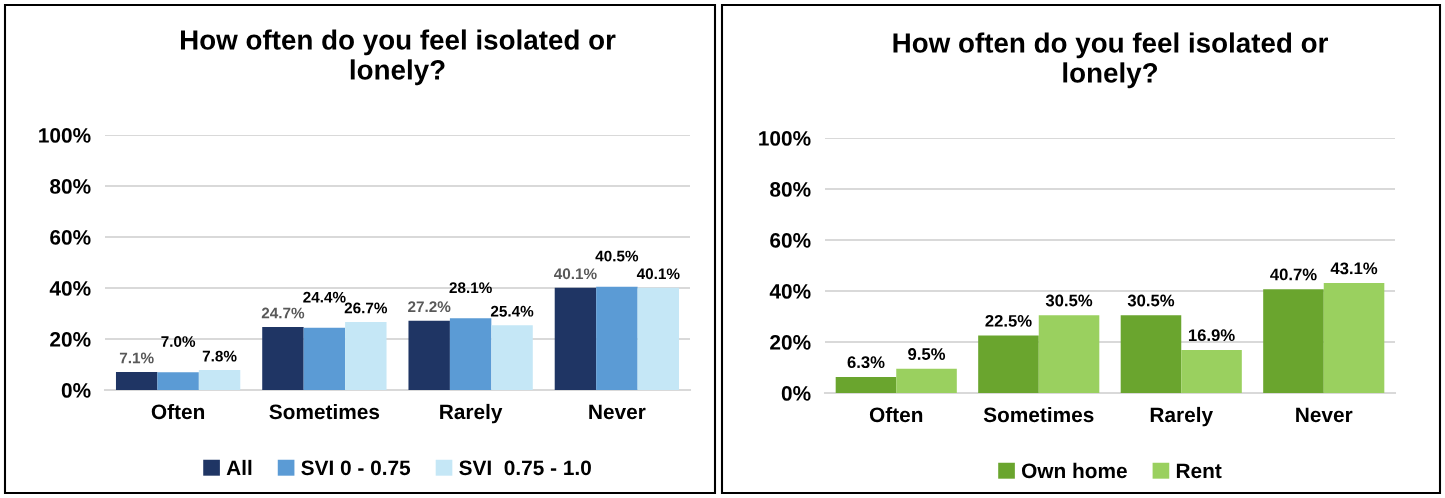 The height and width of the screenshot is (498, 1445). I want to click on data-label: 6.3%, so click(866, 362).